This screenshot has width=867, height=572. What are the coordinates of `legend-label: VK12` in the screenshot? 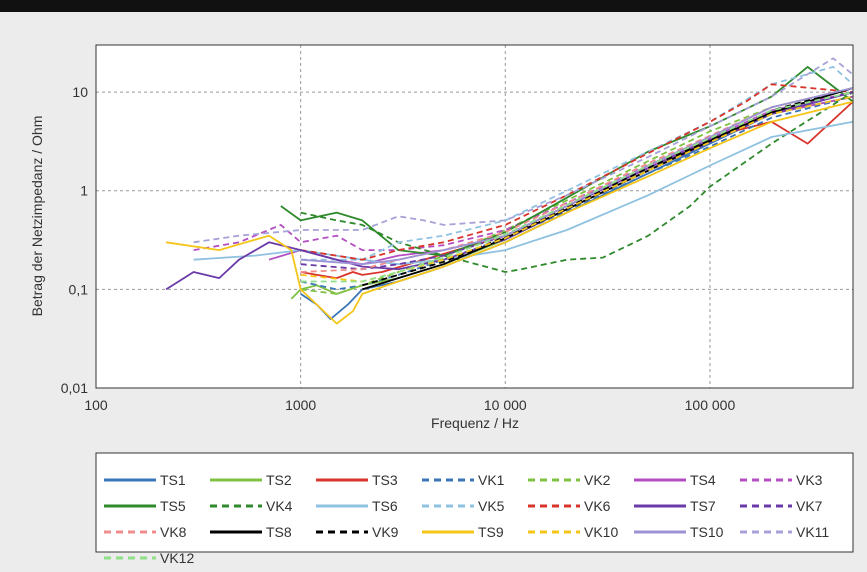 It's located at (177, 558).